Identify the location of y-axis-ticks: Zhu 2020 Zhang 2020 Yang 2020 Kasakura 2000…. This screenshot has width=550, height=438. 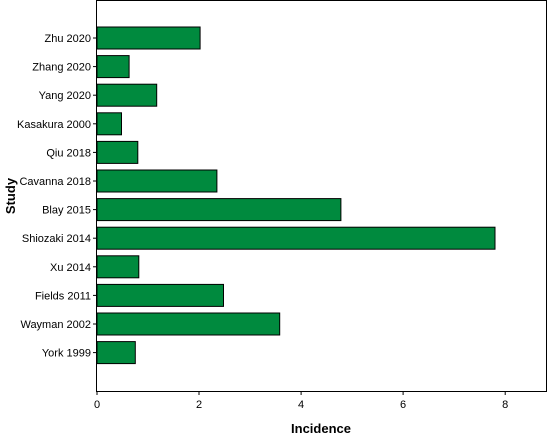
(57, 196).